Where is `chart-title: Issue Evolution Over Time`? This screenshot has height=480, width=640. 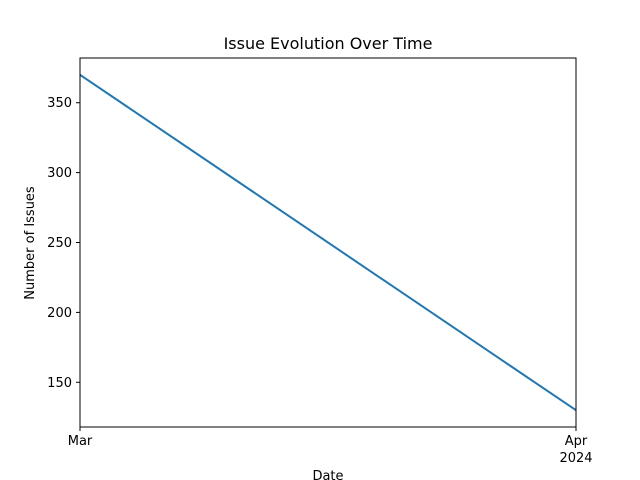
chart-title: Issue Evolution Over Time is located at coordinates (328, 43).